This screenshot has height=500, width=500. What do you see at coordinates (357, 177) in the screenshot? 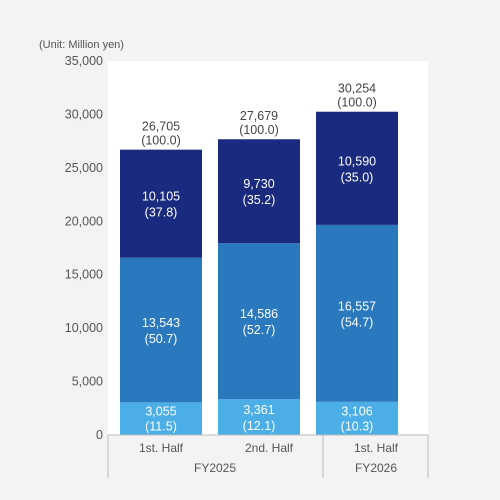
I see `segment-percent-label: (35.0)` at bounding box center [357, 177].